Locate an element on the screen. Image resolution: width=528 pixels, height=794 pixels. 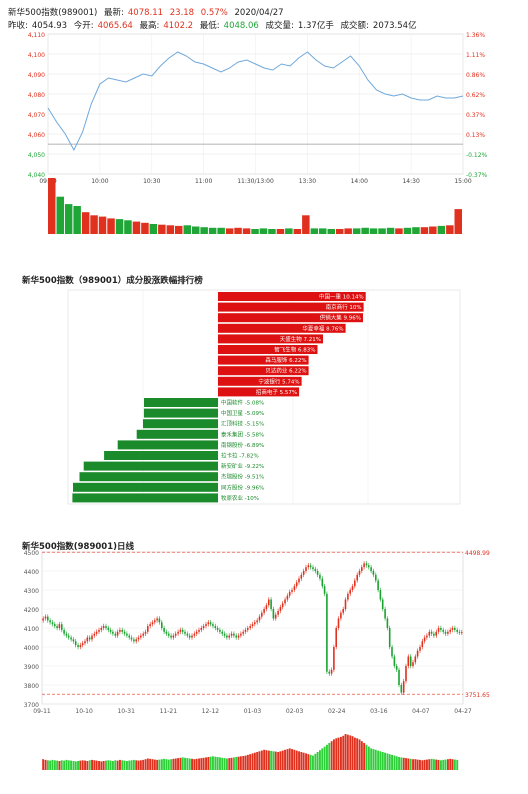
price-tick-label: 4,090 is located at coordinates (36, 75).